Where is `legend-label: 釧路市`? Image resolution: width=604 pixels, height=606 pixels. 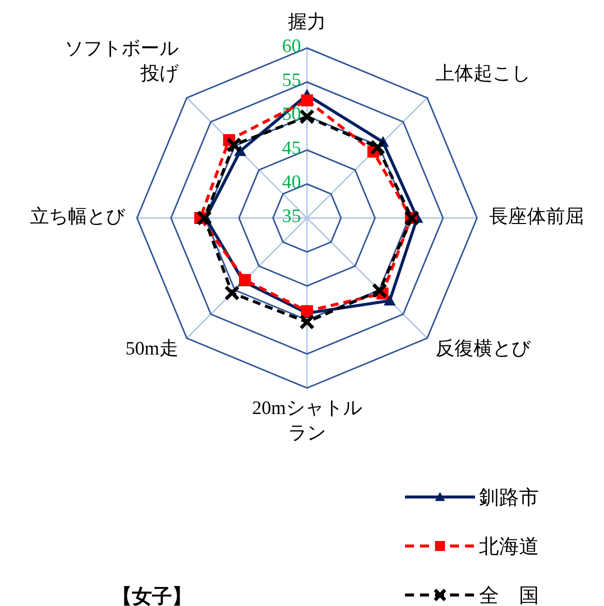 legend-label: 釧路市 is located at coordinates (509, 498).